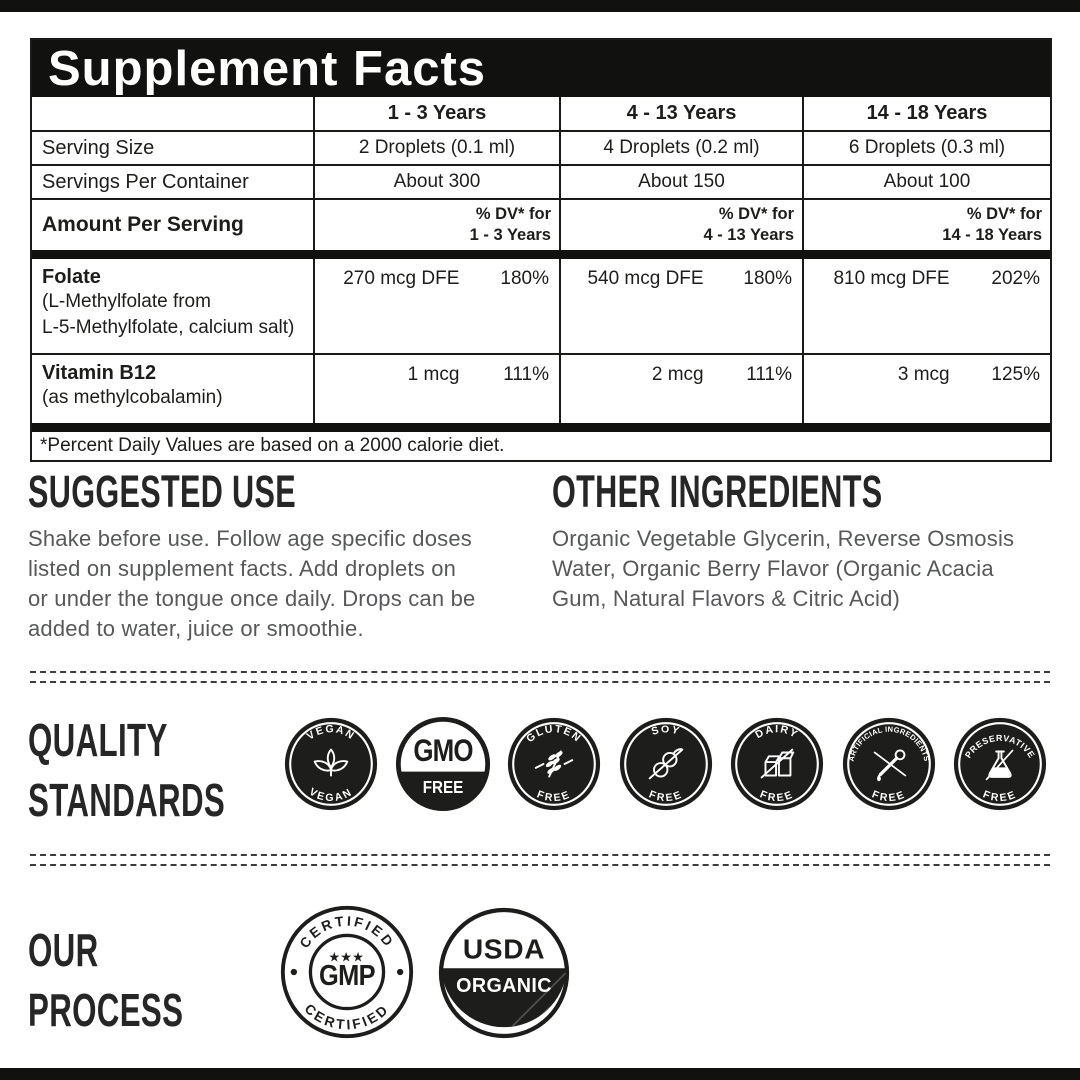 The height and width of the screenshot is (1080, 1080). Describe the element at coordinates (926, 225) in the screenshot. I see `dv-header-3: % DV* for 14 - 18 Years` at that location.